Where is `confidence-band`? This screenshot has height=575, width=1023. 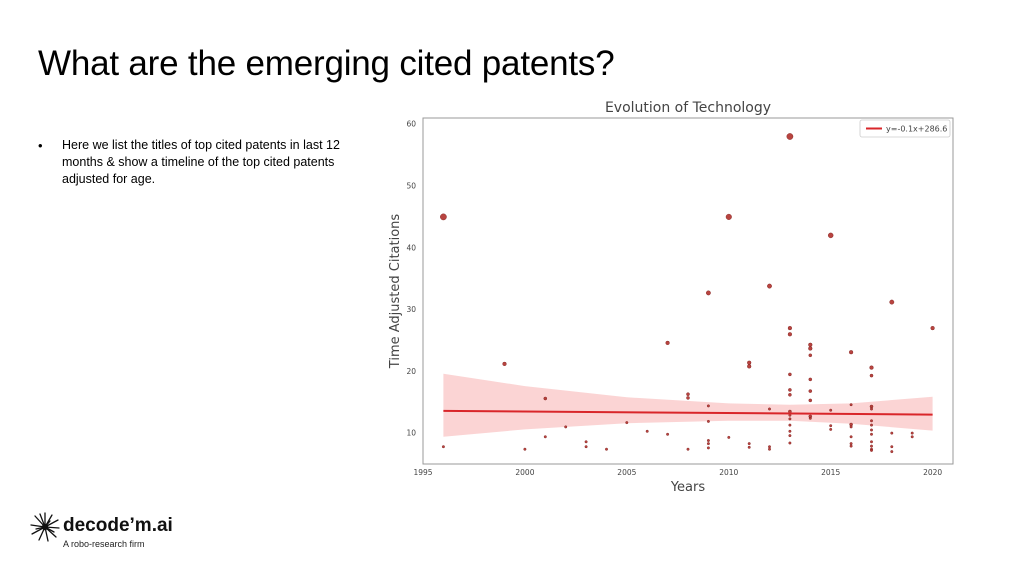
confidence-band is located at coordinates (688, 405).